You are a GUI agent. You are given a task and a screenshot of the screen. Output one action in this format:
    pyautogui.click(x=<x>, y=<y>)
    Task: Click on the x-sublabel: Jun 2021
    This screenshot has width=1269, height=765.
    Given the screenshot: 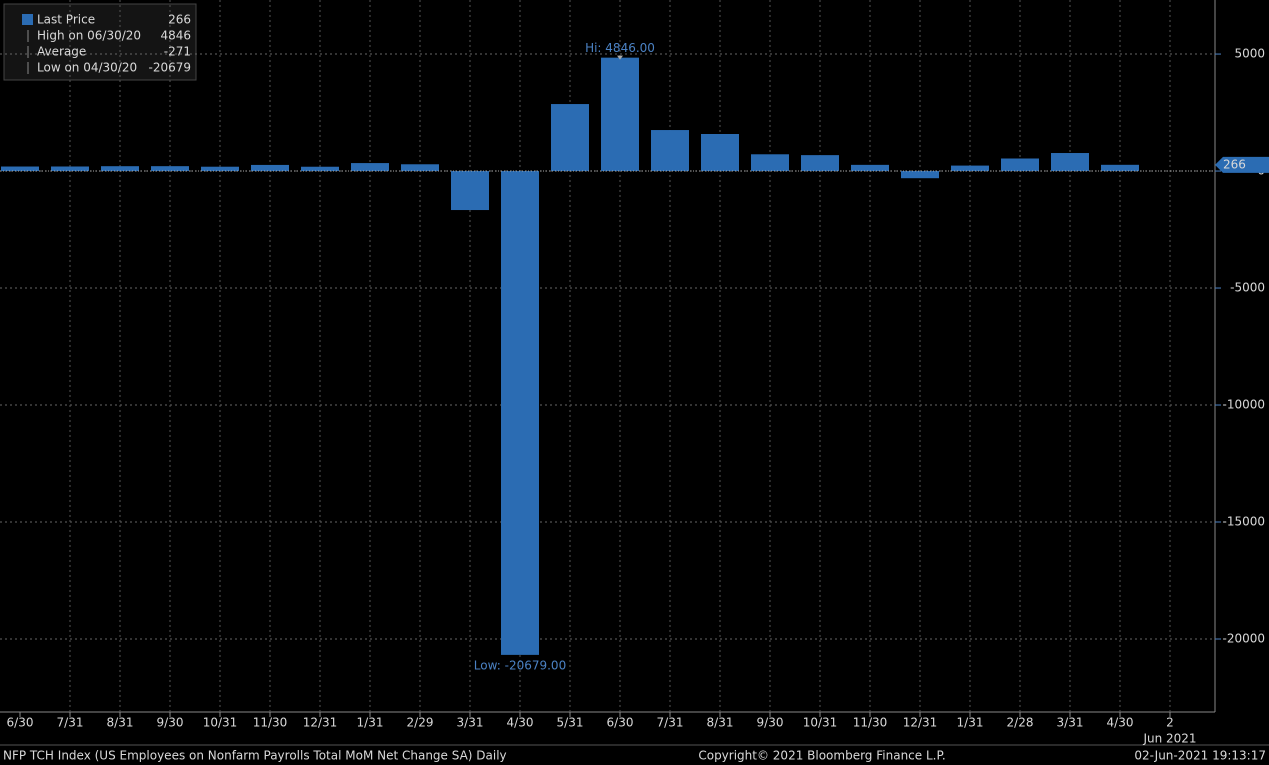 What is the action you would take?
    pyautogui.click(x=1169, y=739)
    